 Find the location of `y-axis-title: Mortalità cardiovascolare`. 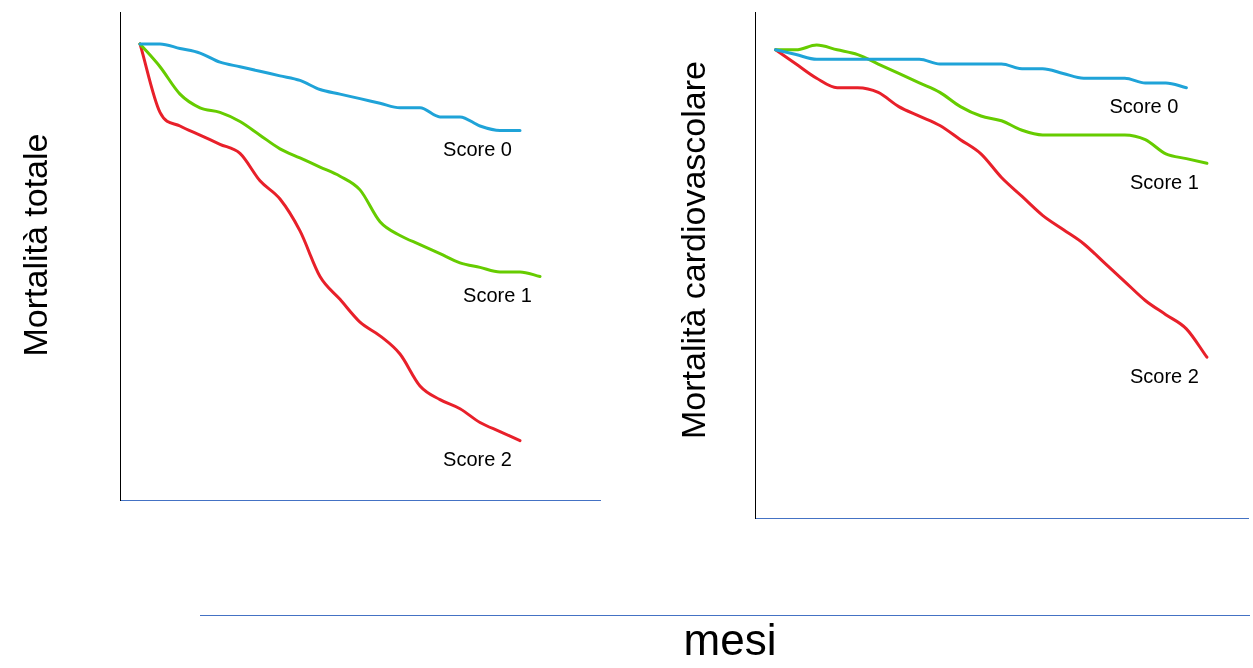

y-axis-title: Mortalità cardiovascolare is located at coordinates (693, 250).